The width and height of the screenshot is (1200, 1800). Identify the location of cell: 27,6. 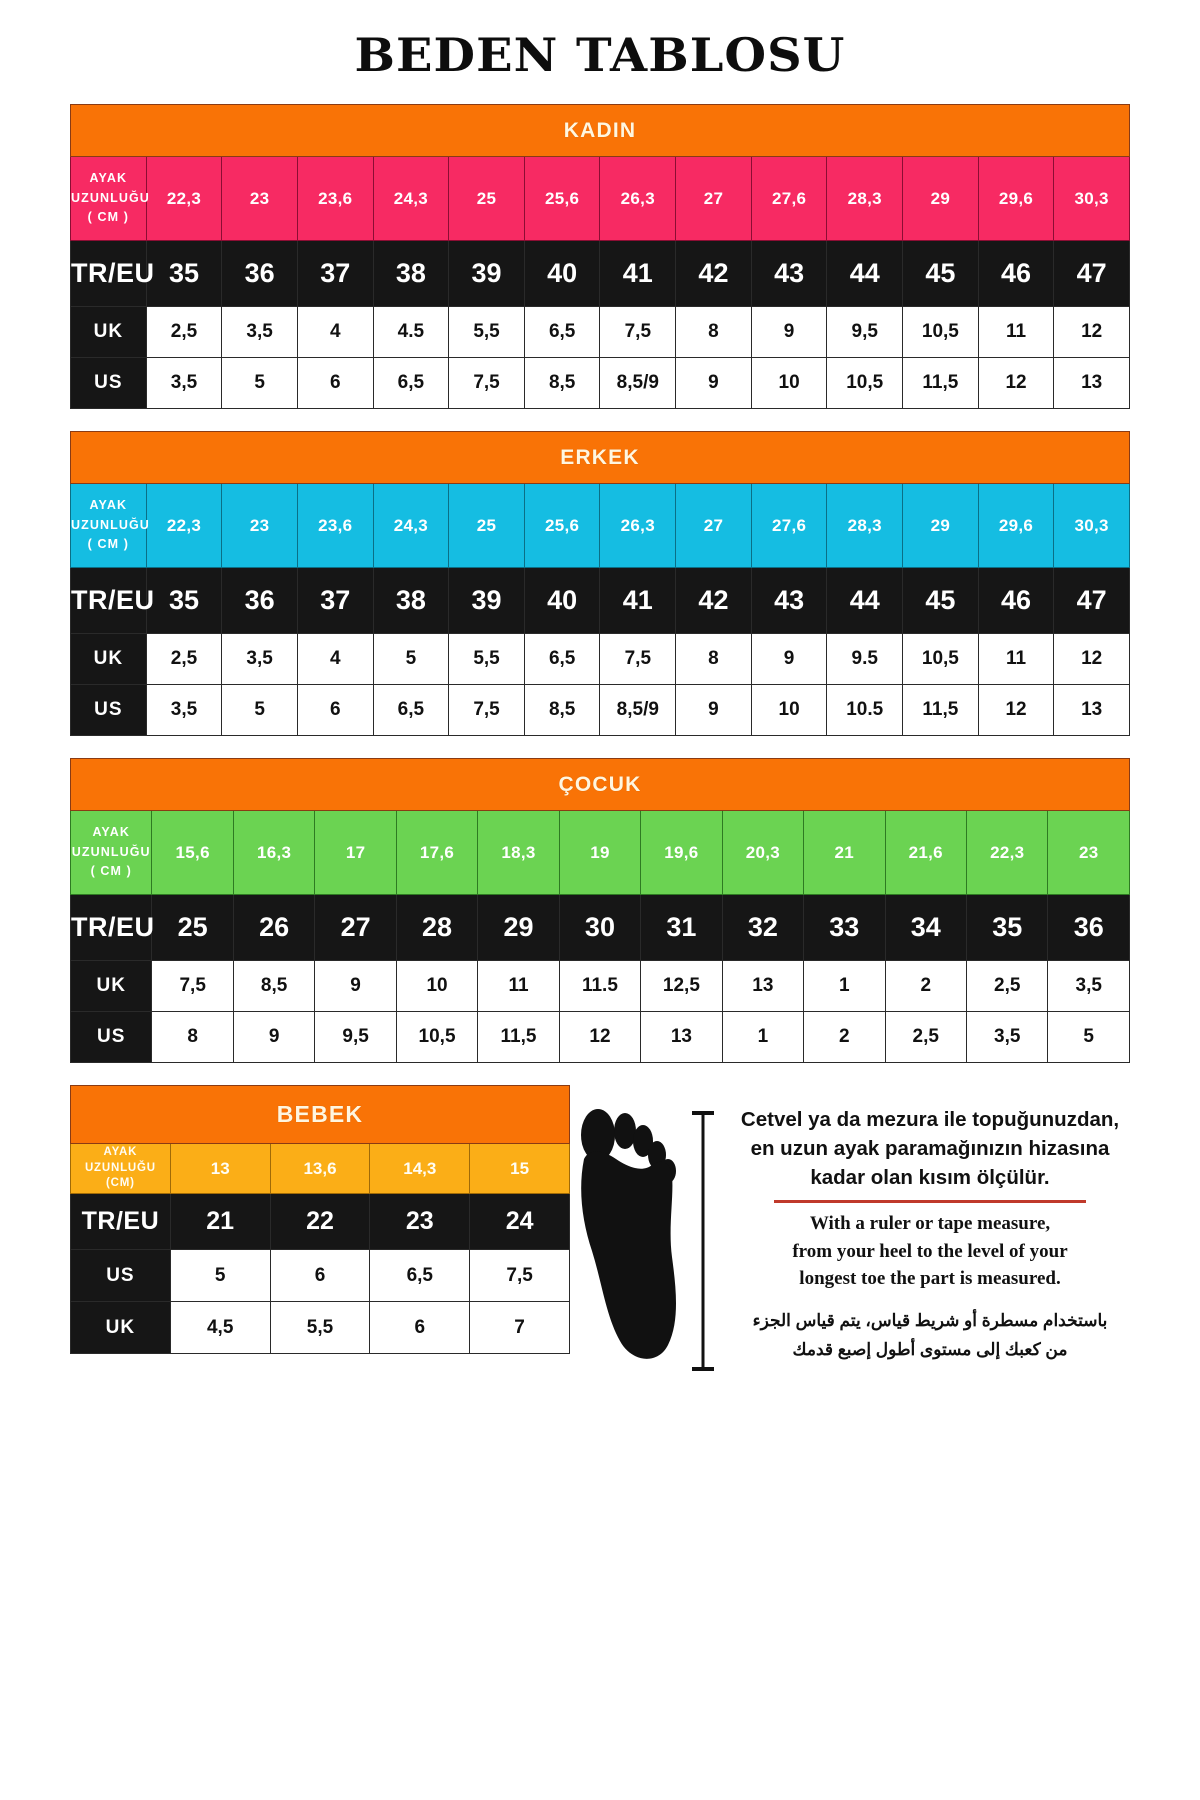
(789, 198).